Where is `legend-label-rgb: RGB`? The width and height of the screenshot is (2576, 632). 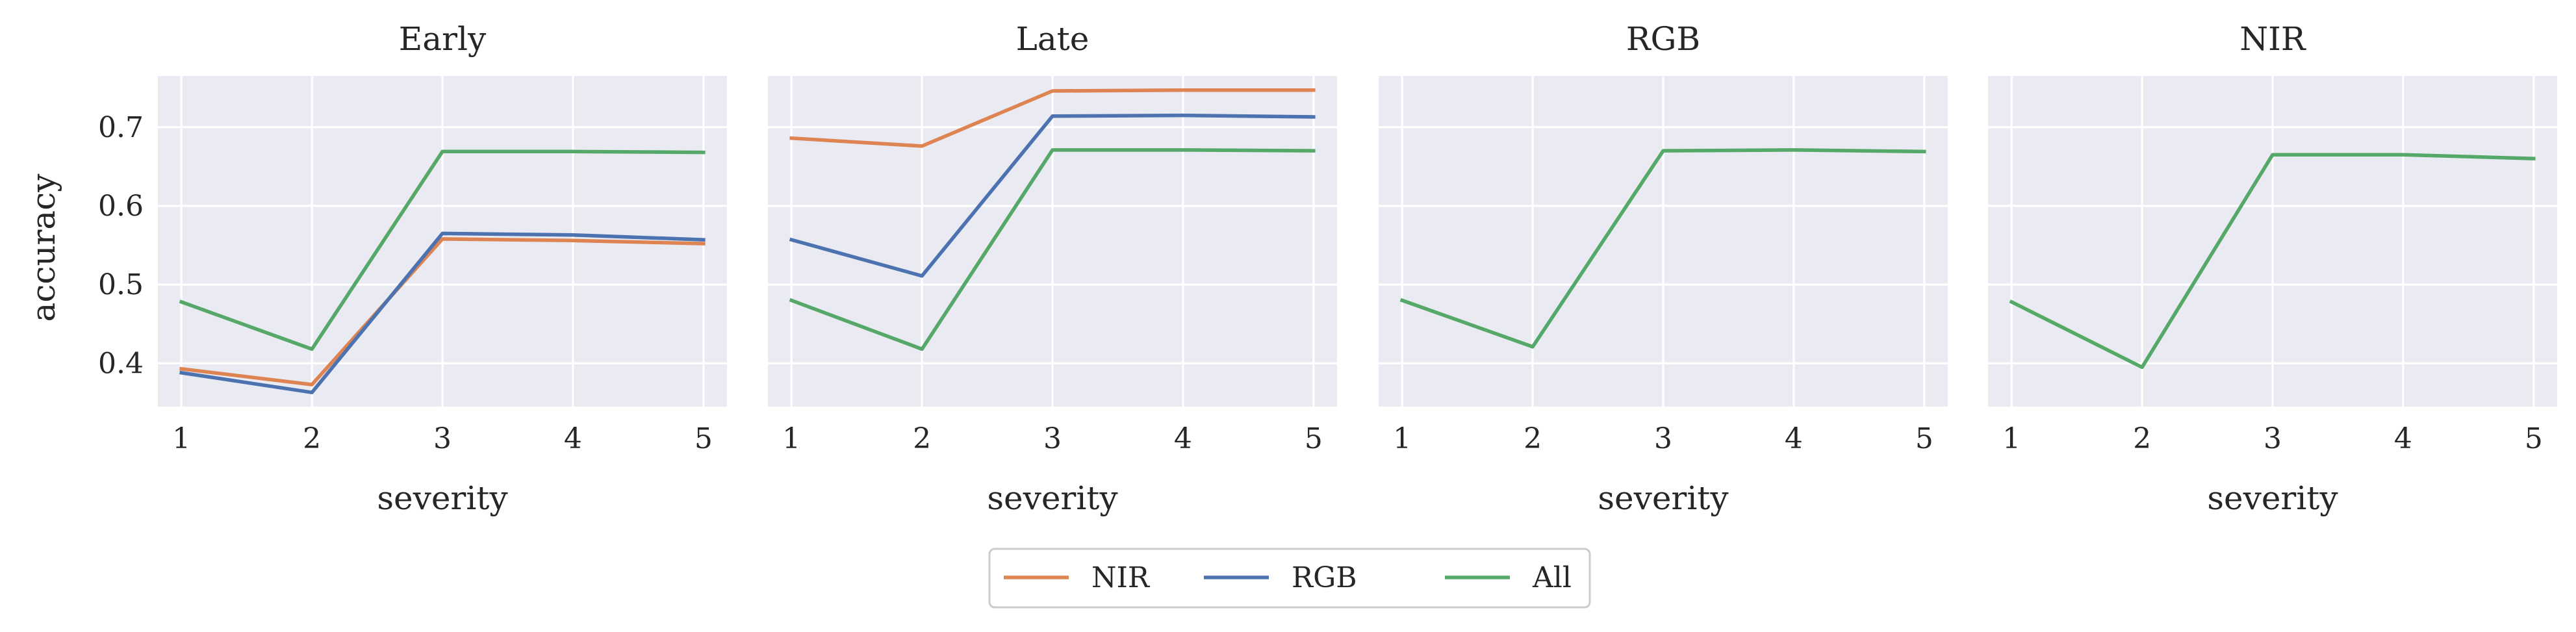 legend-label-rgb: RGB is located at coordinates (1324, 577).